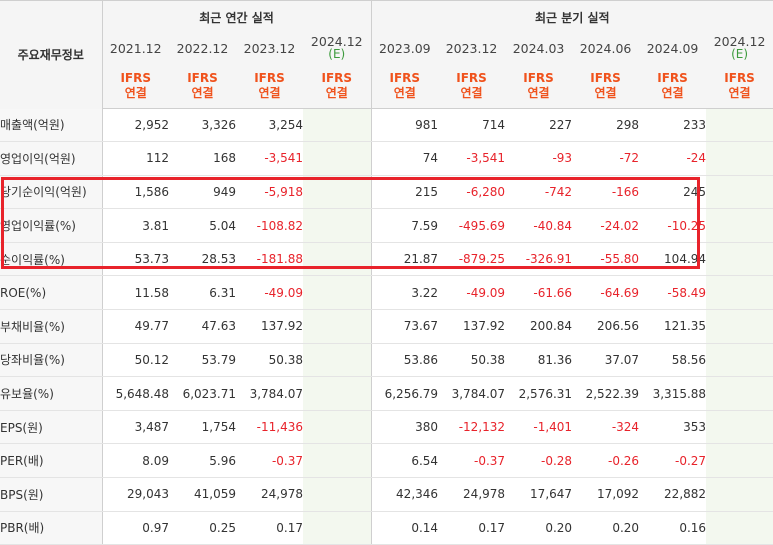 Image resolution: width=773 pixels, height=545 pixels. I want to click on value-cell: 1,754, so click(202, 427).